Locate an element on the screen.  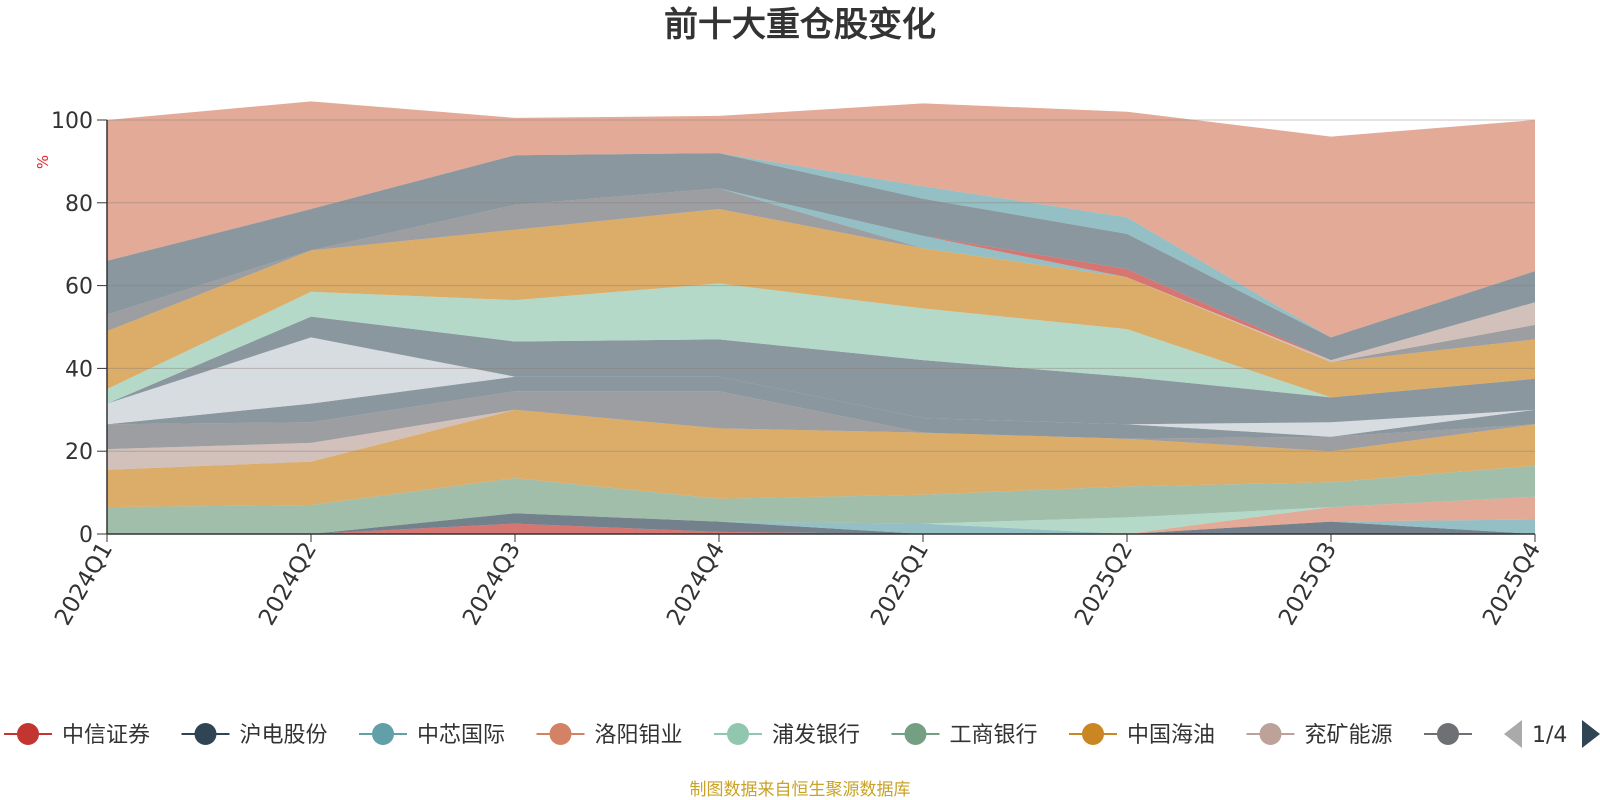
x-tick-label: 2024Q1 is located at coordinates (84, 584).